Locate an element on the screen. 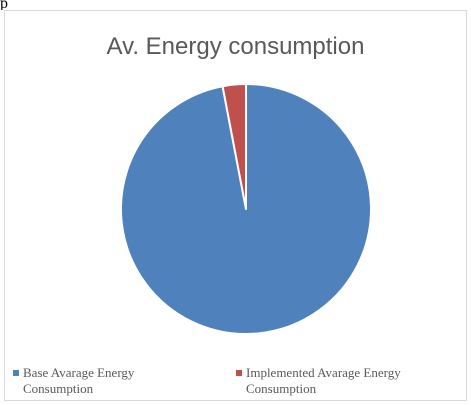  legend-swatch-base-energy is located at coordinates (16, 373).